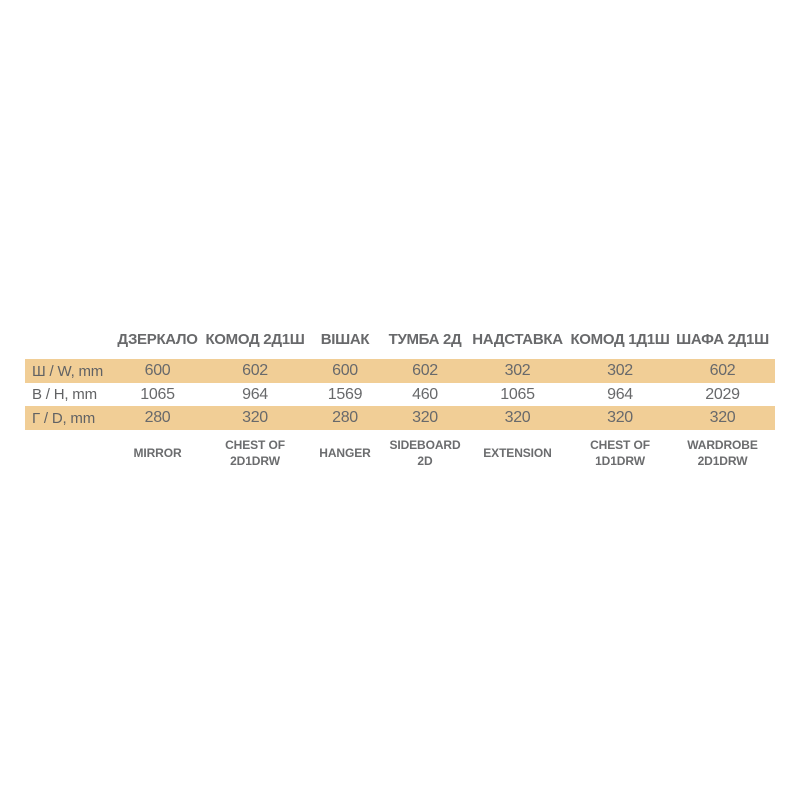 The image size is (800, 800). I want to click on column-header-ua: ШАФА 2Д1Ш, so click(722, 339).